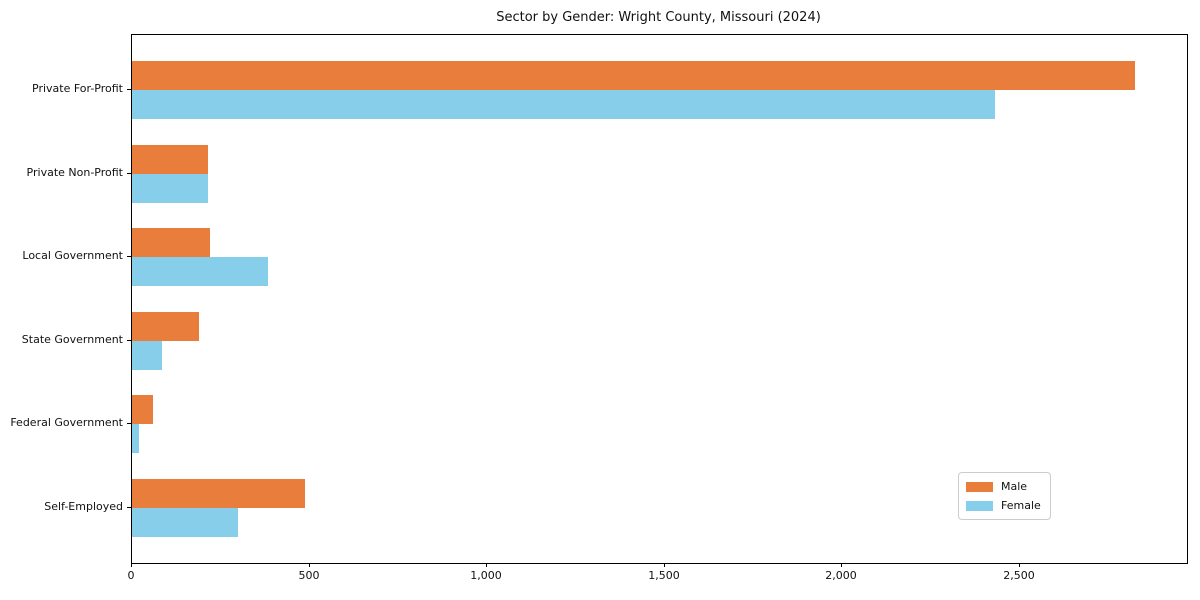 The image size is (1200, 600). What do you see at coordinates (165, 326) in the screenshot?
I see `bar-male-state-government` at bounding box center [165, 326].